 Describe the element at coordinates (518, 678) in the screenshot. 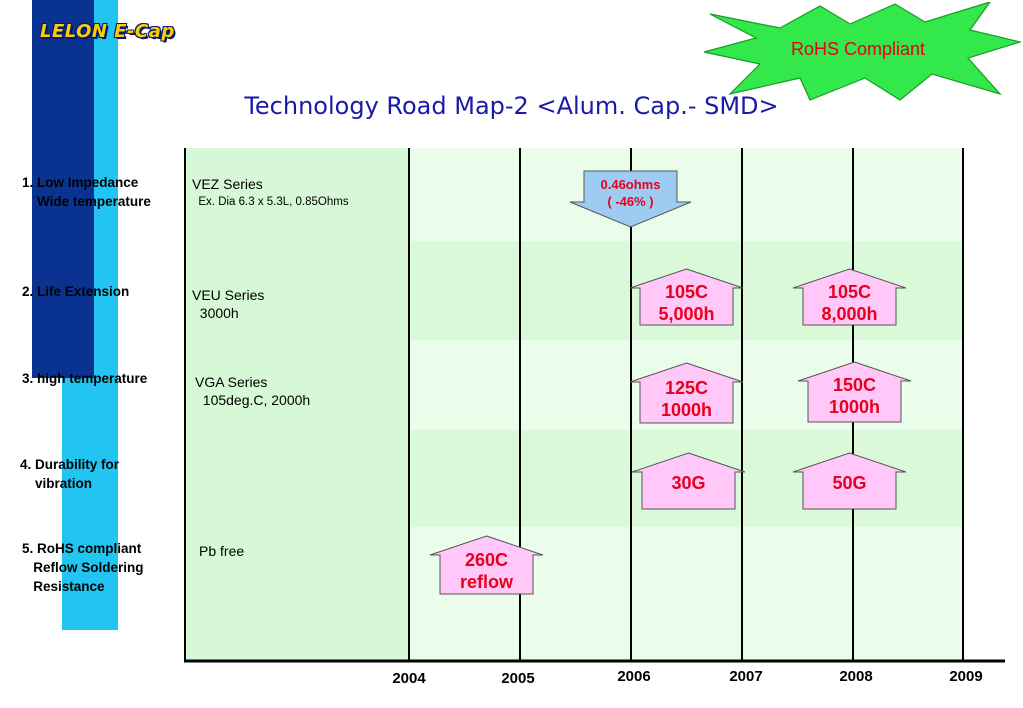

I see `year-label-2005: 2005` at that location.